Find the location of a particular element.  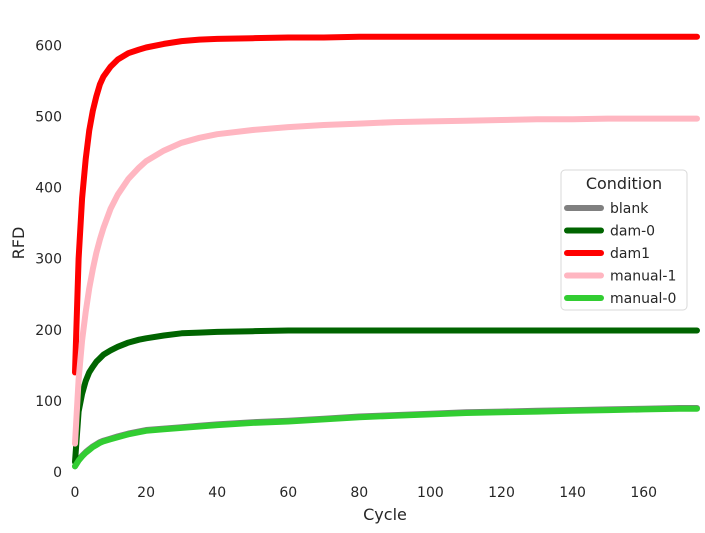

y-tick-label: 100 is located at coordinates (48, 402).